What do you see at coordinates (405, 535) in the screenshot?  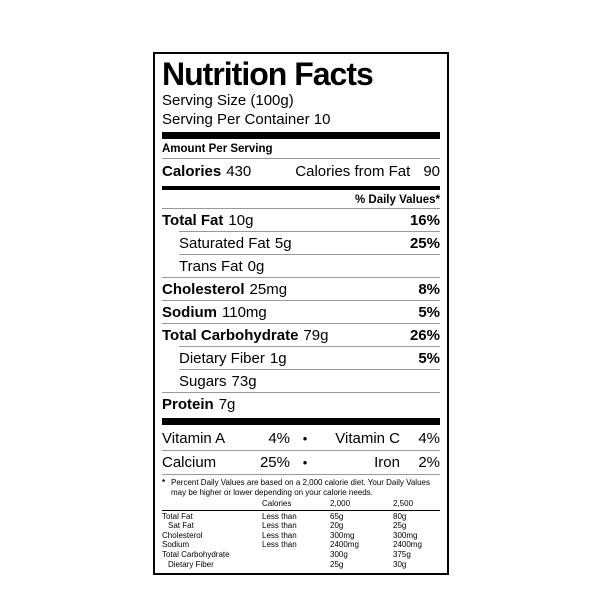 I see `table-cell-2500: 300mg` at bounding box center [405, 535].